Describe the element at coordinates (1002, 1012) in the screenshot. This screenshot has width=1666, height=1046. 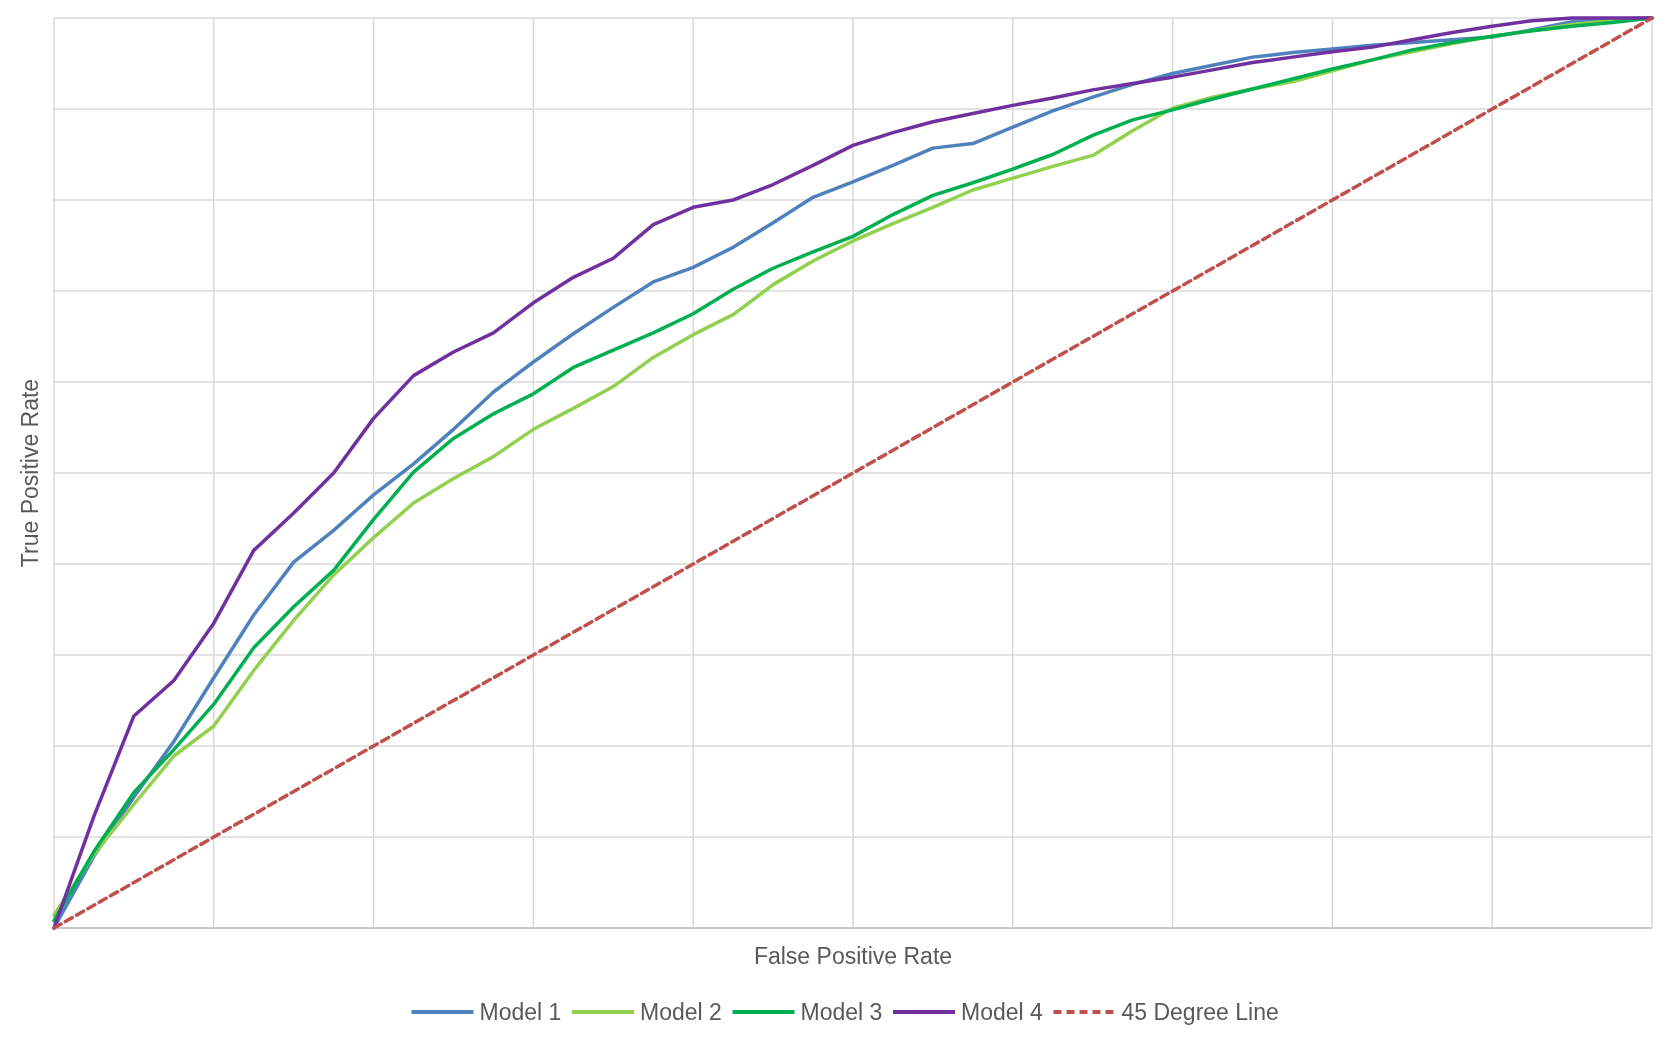
I see `legend-label: Model 4` at that location.